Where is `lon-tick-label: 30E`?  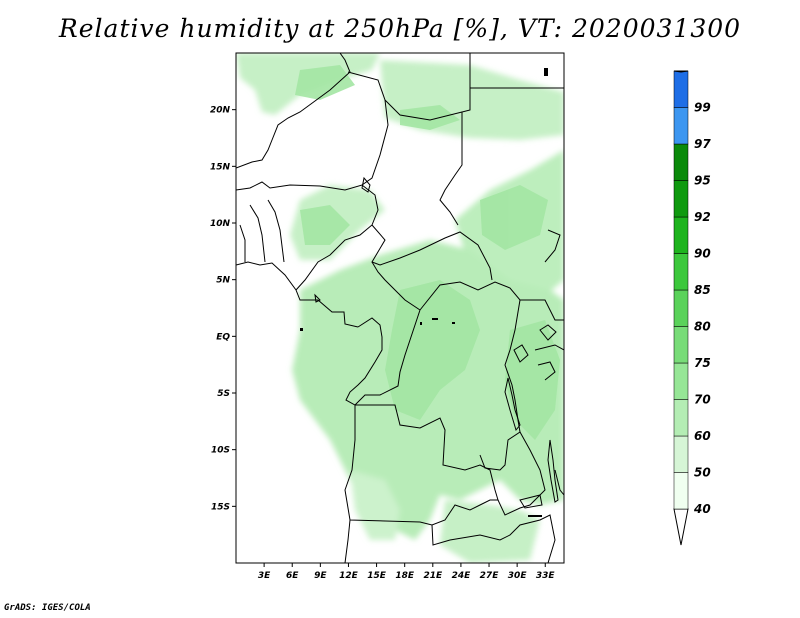 lon-tick-label: 30E is located at coordinates (518, 576).